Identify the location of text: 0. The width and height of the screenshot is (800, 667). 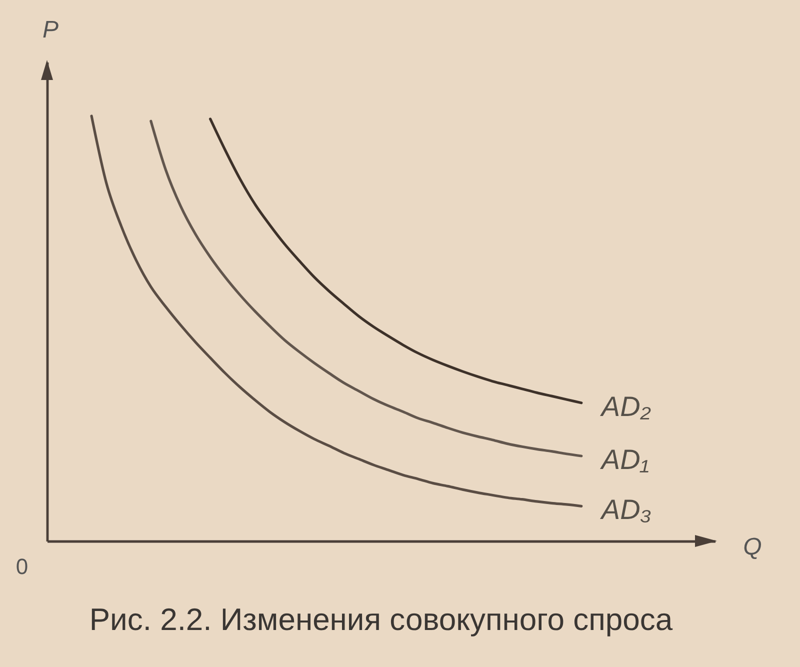
(22, 566).